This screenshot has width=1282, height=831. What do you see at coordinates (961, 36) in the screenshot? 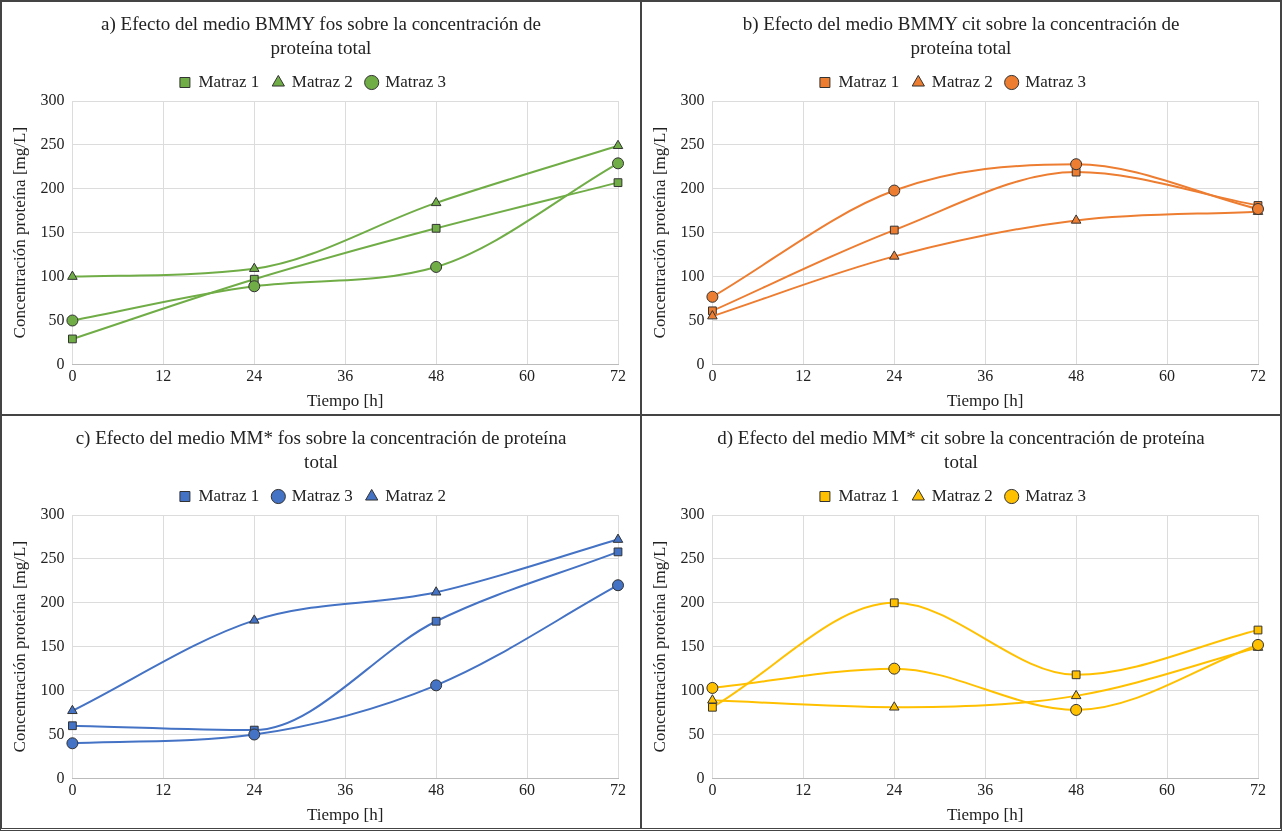
I see `chart-title: b) Efecto del medio BMMY cit sobre la concentración de proteína total` at bounding box center [961, 36].